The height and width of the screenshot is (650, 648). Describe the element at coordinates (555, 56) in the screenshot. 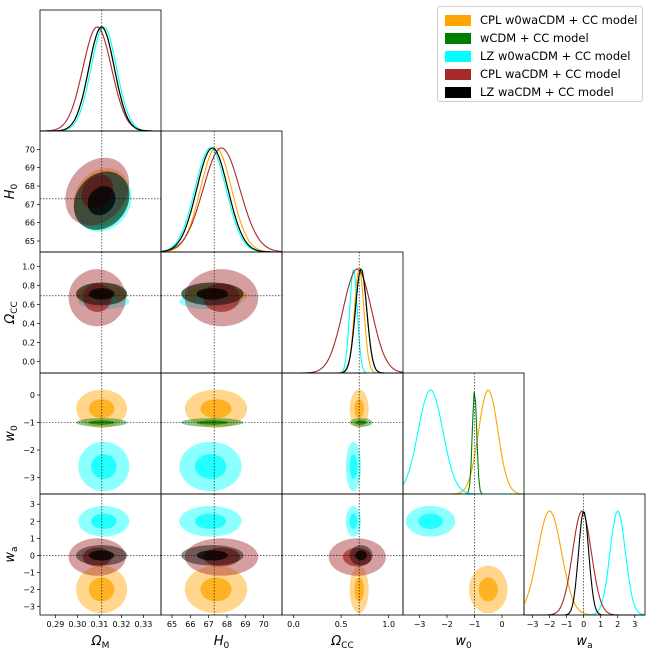

I see `legend-label: LZ w0waCDM + CC model` at that location.